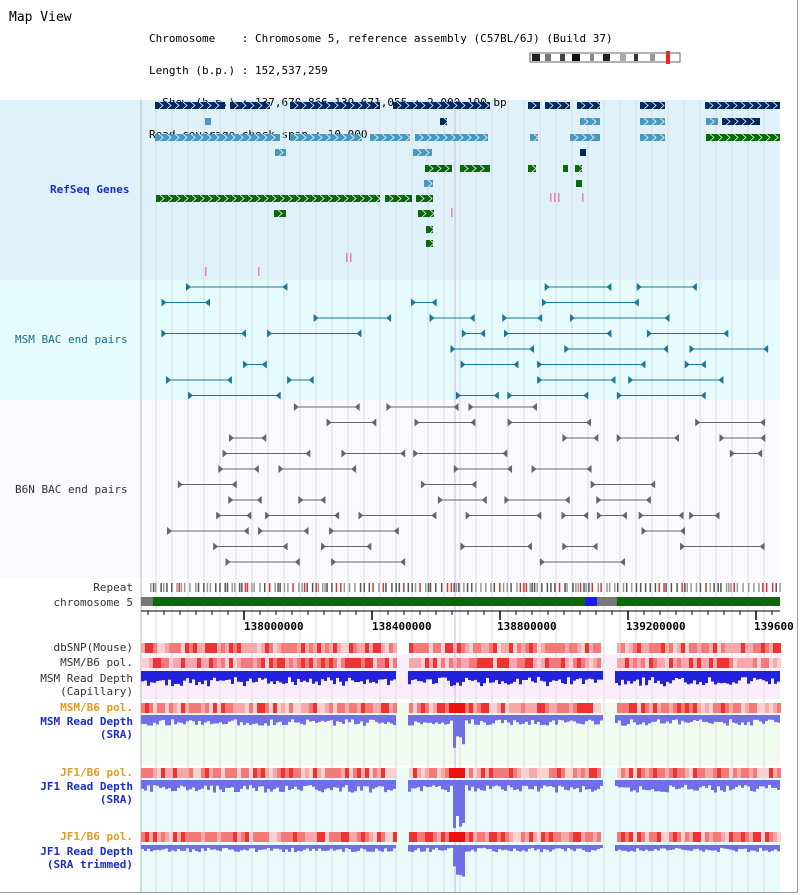  Describe the element at coordinates (71, 339) in the screenshot. I see `label-msm-bac: MSM BAC end pairs` at that location.